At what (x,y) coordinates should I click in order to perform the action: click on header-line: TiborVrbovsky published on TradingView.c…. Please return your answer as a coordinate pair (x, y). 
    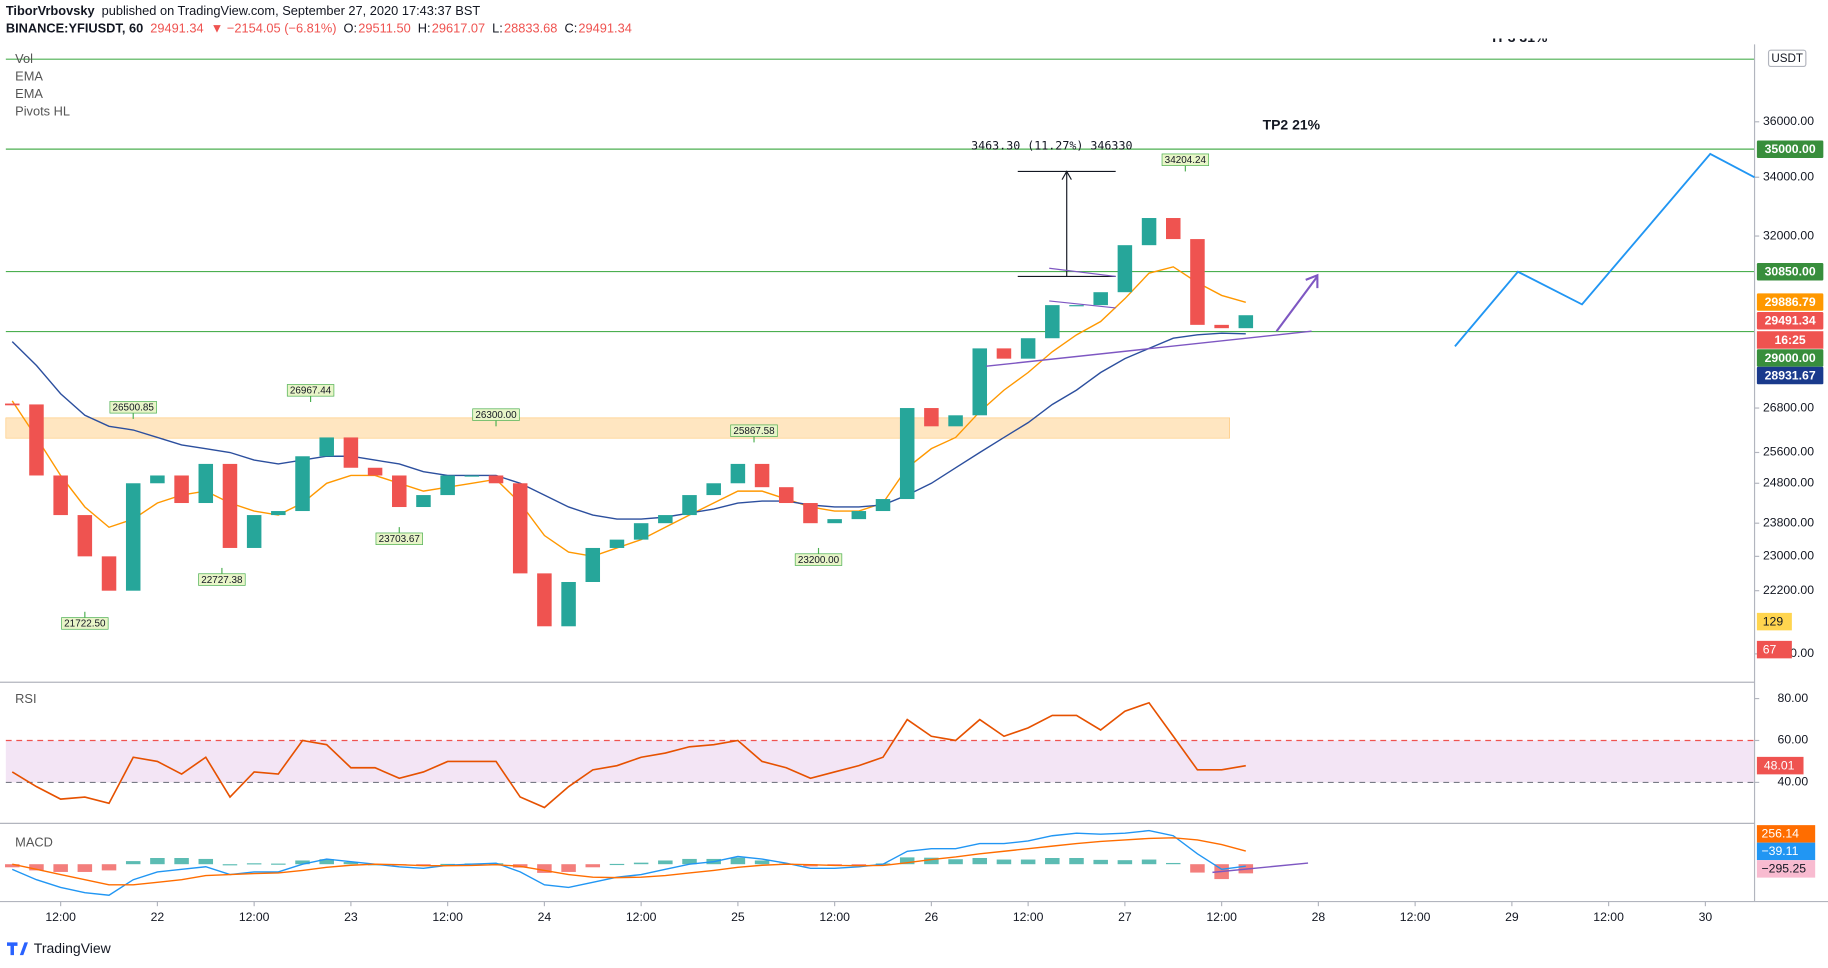
    Looking at the image, I should click on (243, 10).